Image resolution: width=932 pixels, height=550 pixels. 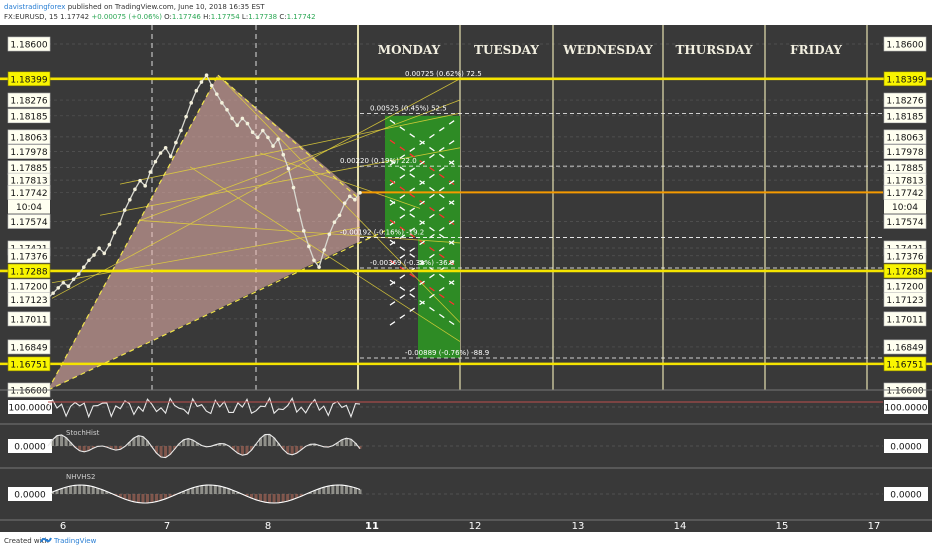 I want to click on price-tick-label: 1.17011, so click(x=904, y=320).